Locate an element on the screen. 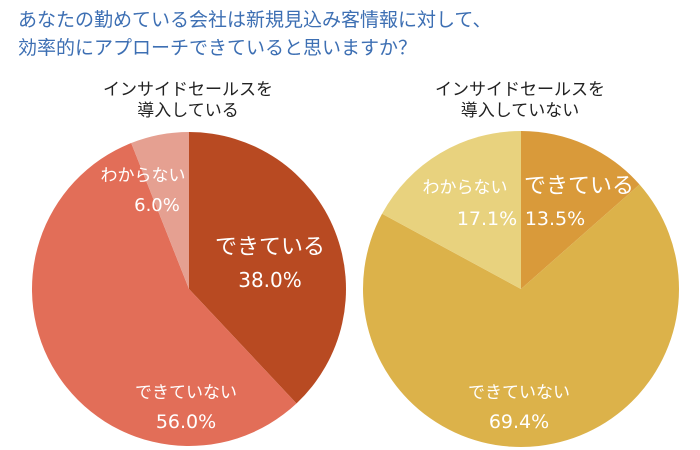 This screenshot has height=450, width=700. slice-value-label: 69.4% is located at coordinates (519, 422).